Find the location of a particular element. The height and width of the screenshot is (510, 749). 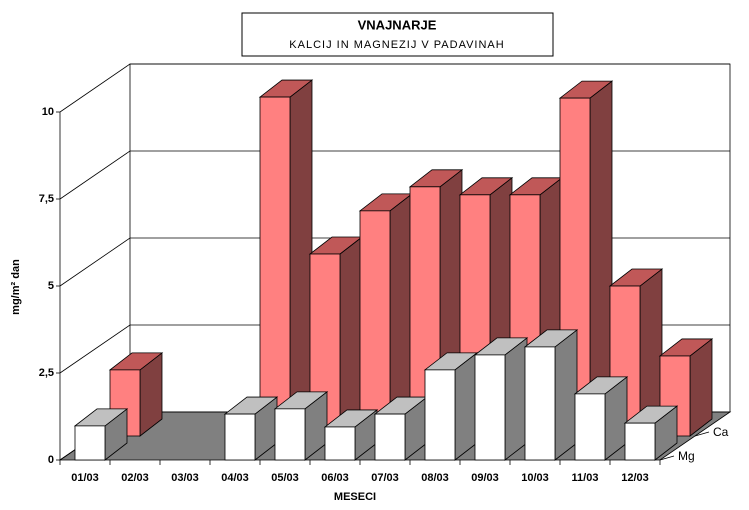

x-tick-label: 11/03 is located at coordinates (585, 478).